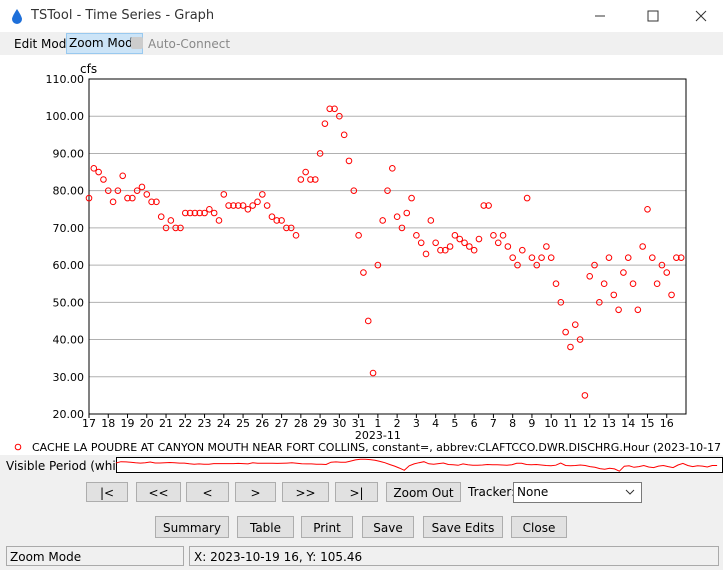 The width and height of the screenshot is (723, 570). Describe the element at coordinates (356, 492) in the screenshot. I see `button: >|` at that location.